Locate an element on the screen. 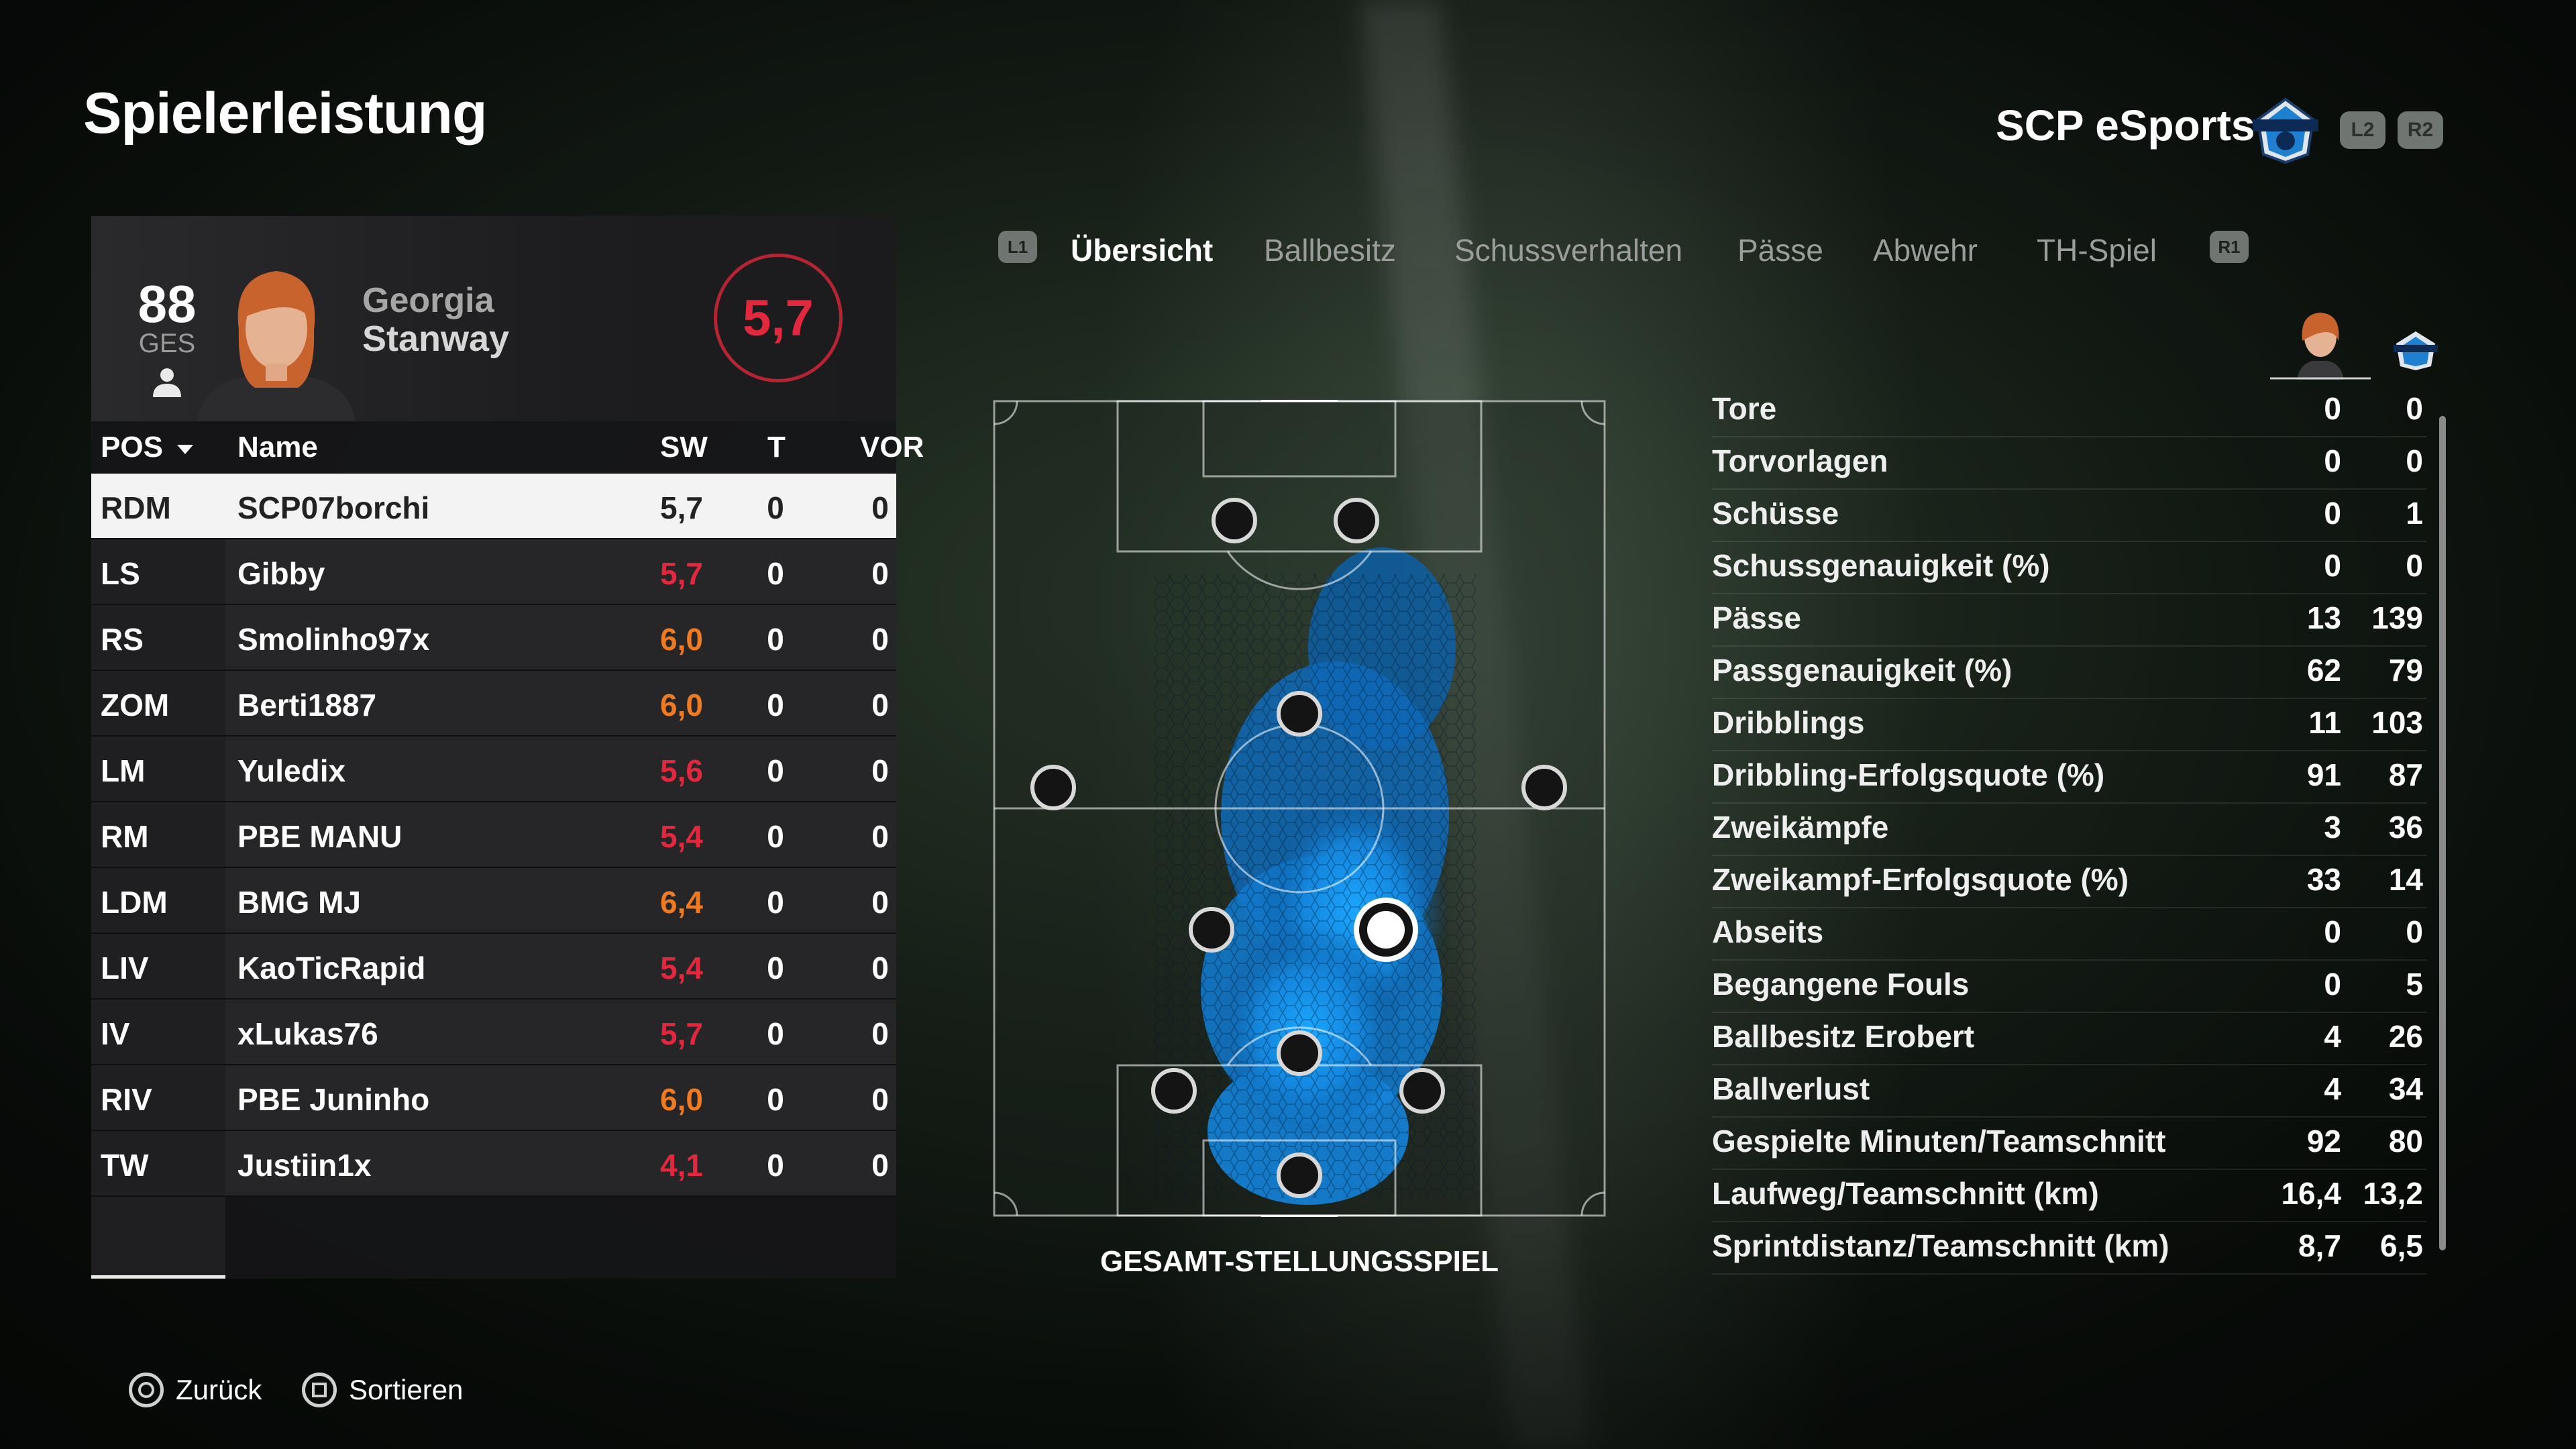 The height and width of the screenshot is (1449, 2576). position-markers is located at coordinates (1298, 848).